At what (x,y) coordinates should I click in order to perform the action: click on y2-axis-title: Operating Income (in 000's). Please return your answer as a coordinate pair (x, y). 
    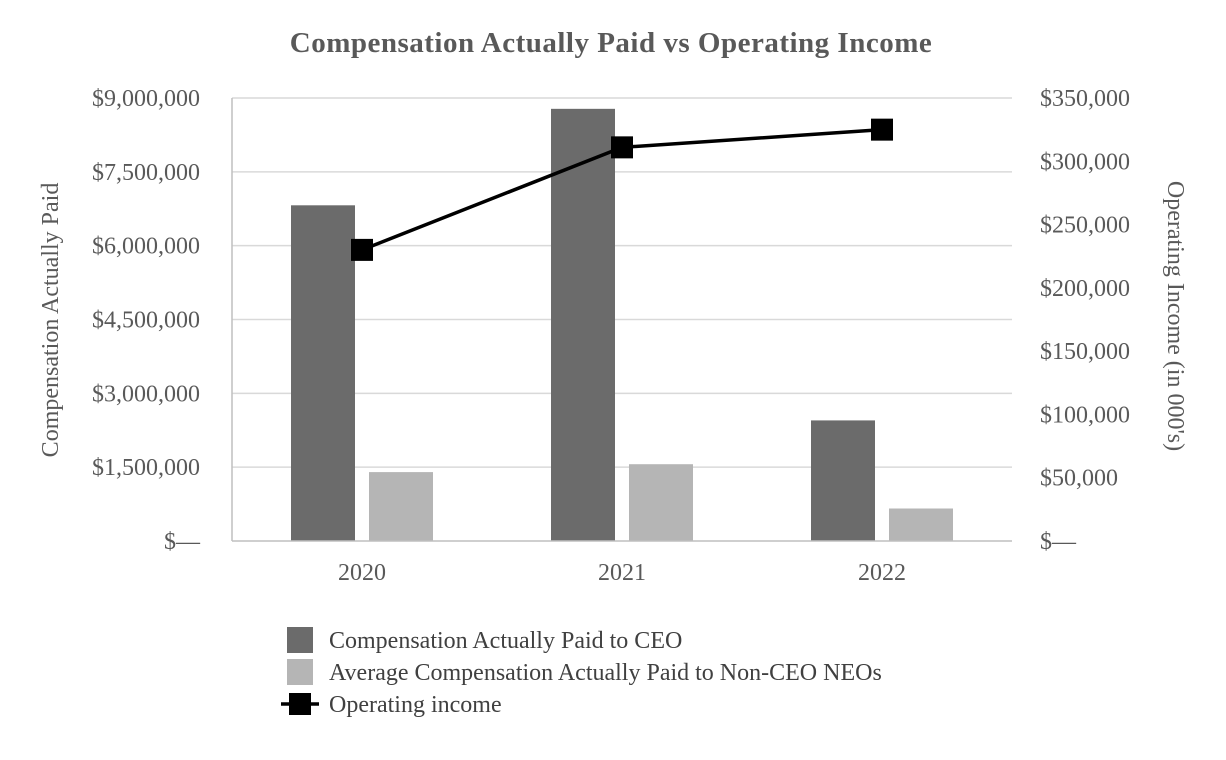
    Looking at the image, I should click on (1175, 316).